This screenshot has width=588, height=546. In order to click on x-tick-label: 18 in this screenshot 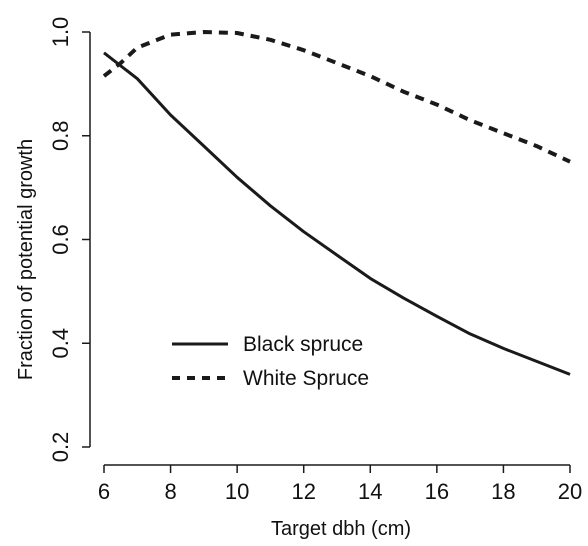, I will do `click(503, 491)`.